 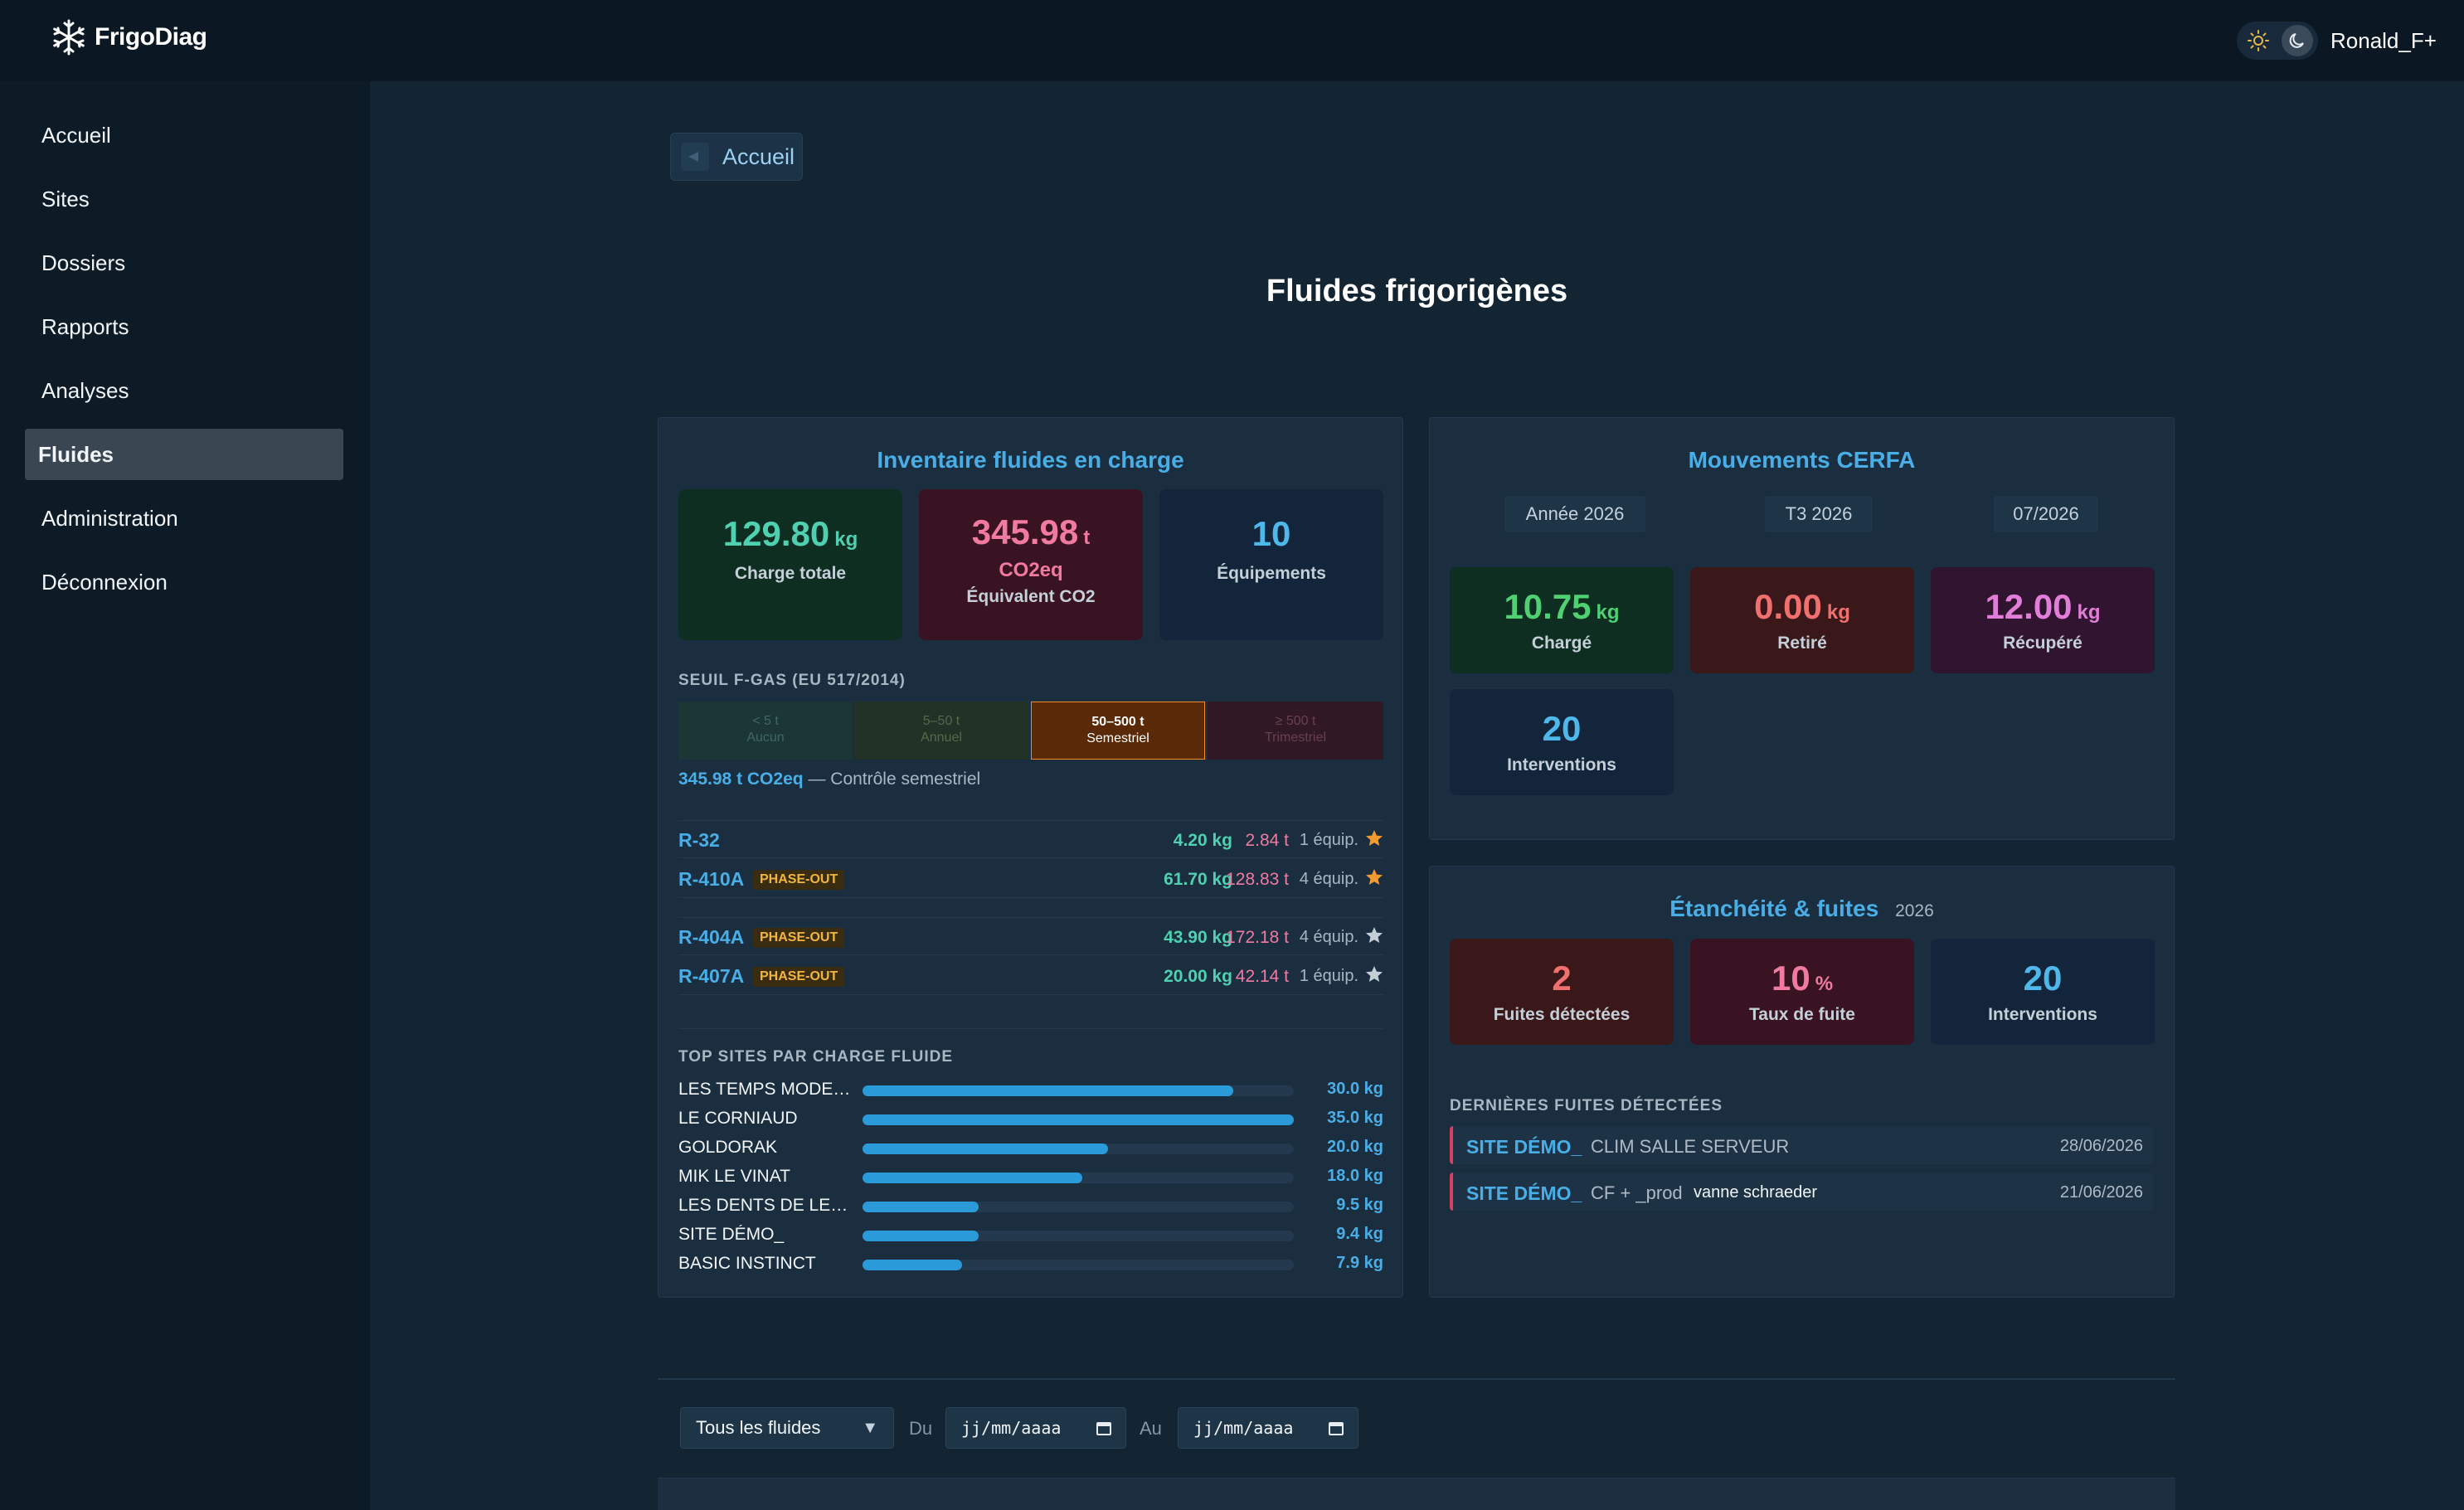 What do you see at coordinates (1915, 910) in the screenshot?
I see `leaks-year: 2026` at bounding box center [1915, 910].